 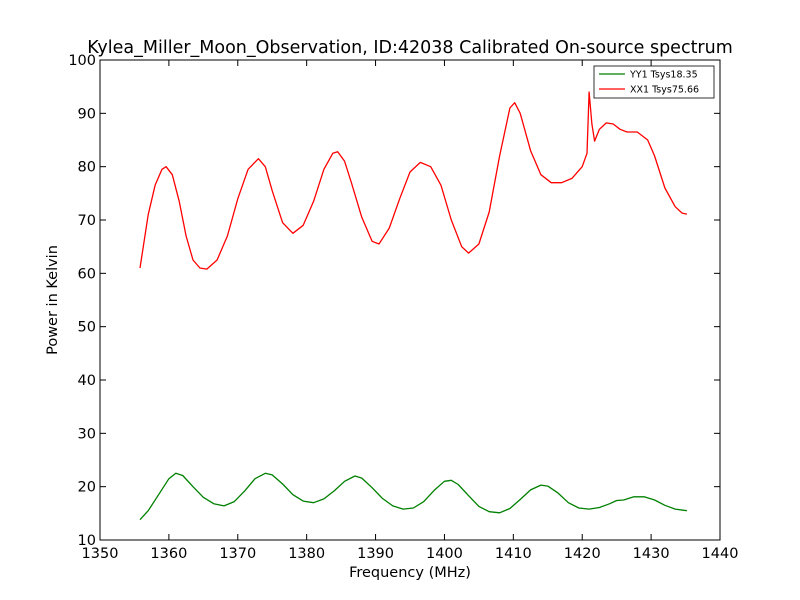 I want to click on y-tick-label: 70, so click(x=87, y=221).